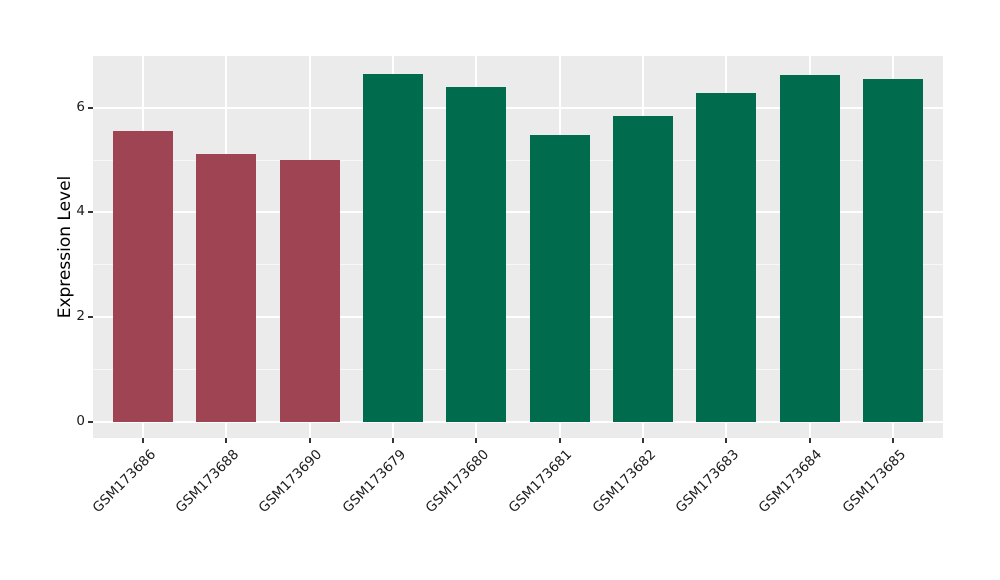  I want to click on x-tick-label-text: GSM173683, so click(707, 481).